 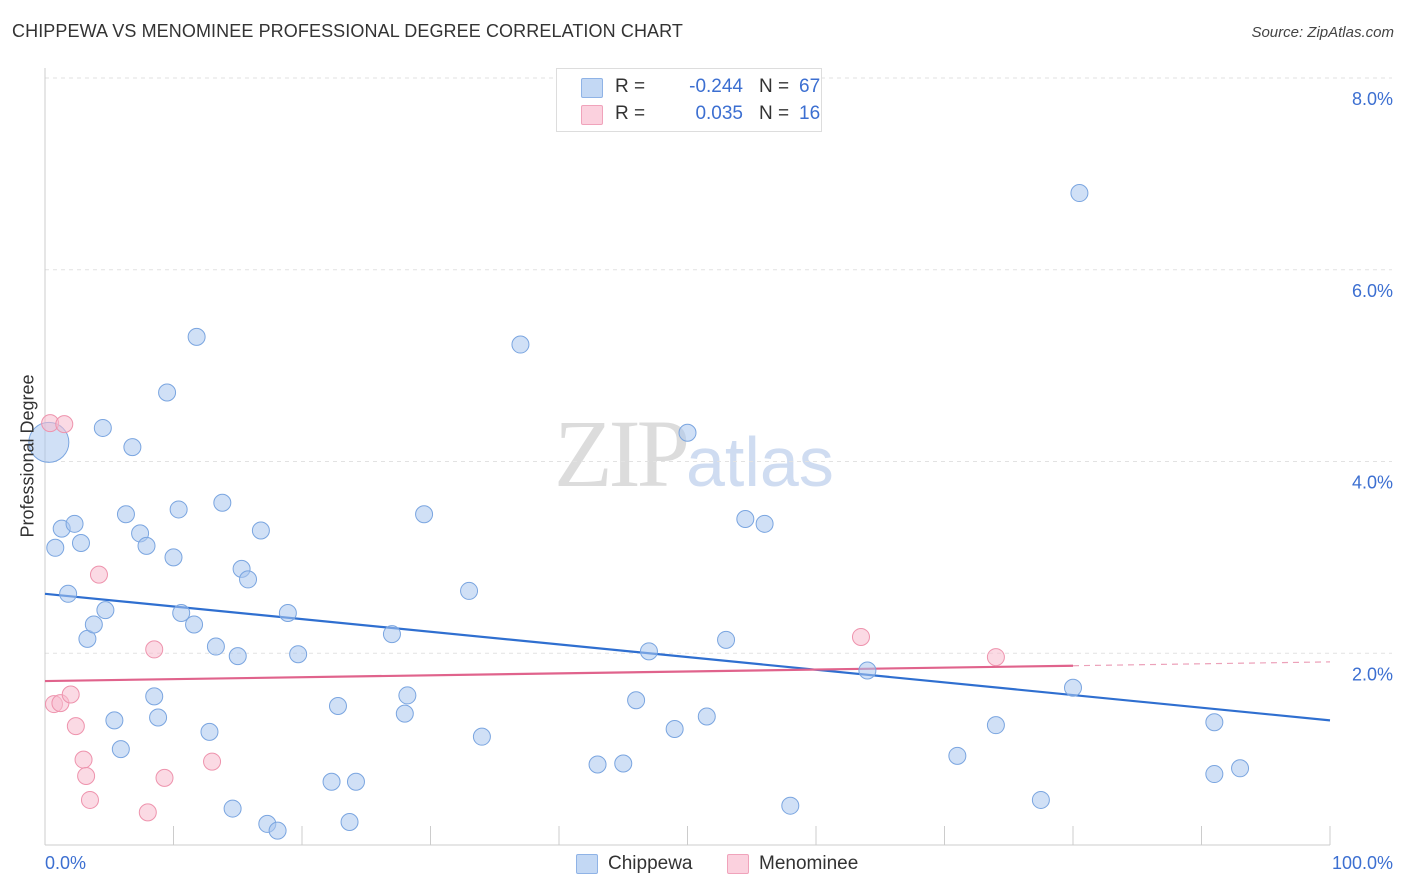 I want to click on bottom-legend-swatch-menominee, so click(x=738, y=864).